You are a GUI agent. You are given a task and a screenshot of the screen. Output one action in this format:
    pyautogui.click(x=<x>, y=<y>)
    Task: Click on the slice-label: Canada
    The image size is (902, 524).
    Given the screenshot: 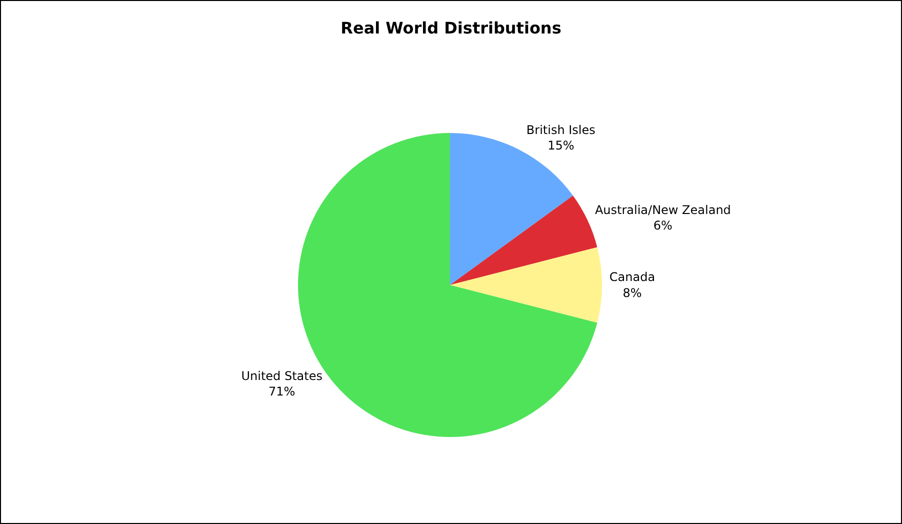 What is the action you would take?
    pyautogui.click(x=632, y=277)
    